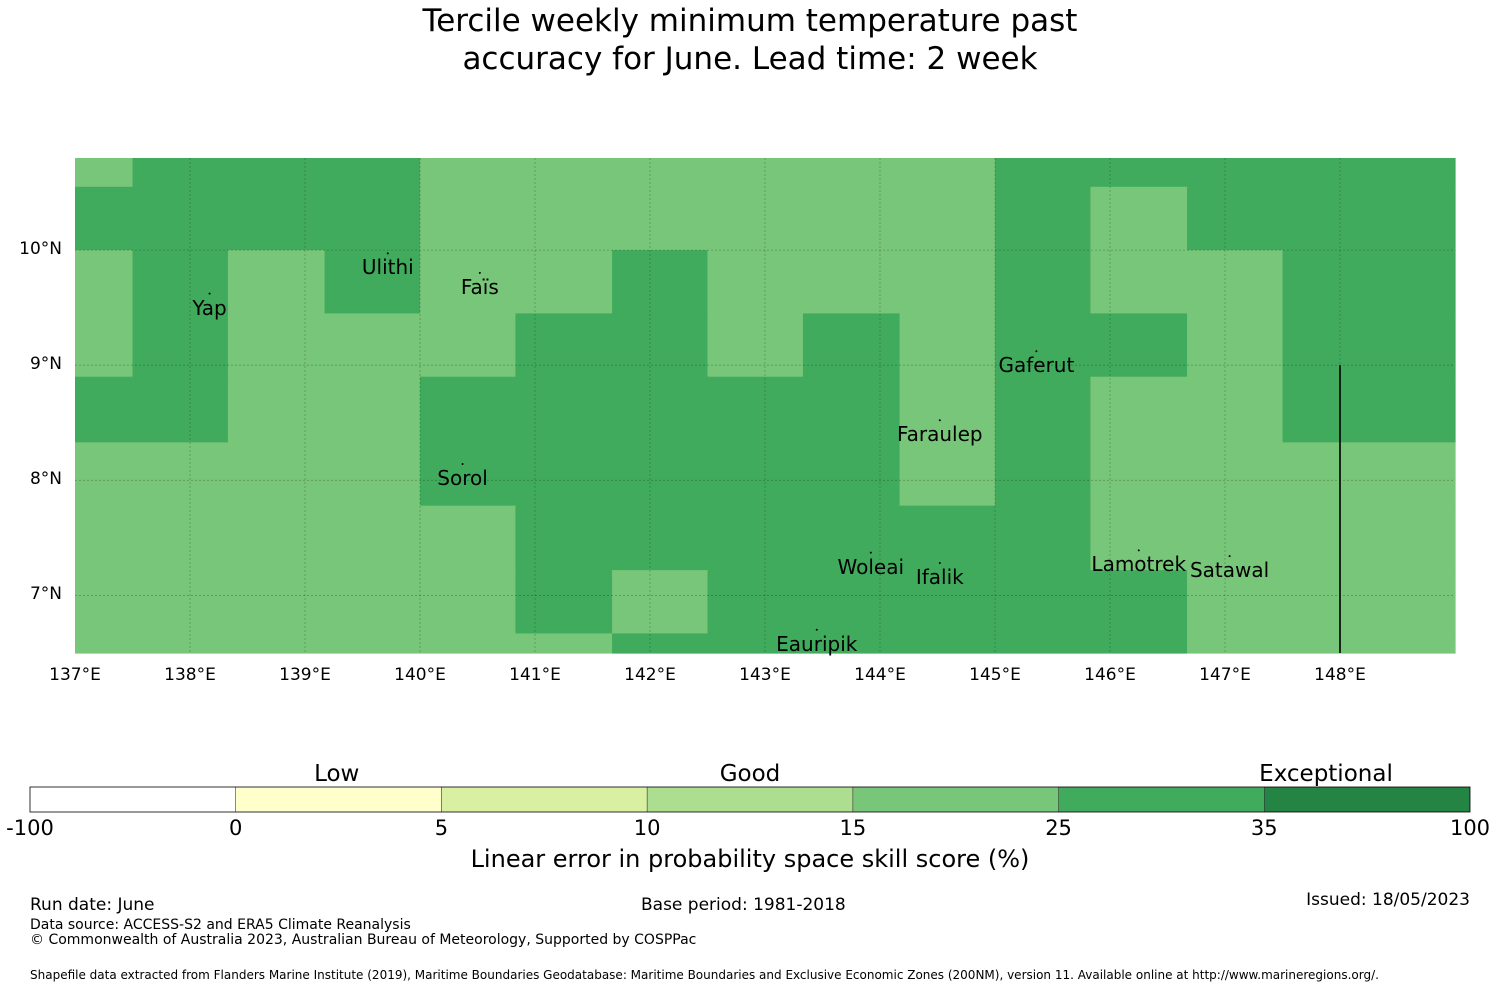  Describe the element at coordinates (853, 828) in the screenshot. I see `colorbar-tick-label: 15` at that location.